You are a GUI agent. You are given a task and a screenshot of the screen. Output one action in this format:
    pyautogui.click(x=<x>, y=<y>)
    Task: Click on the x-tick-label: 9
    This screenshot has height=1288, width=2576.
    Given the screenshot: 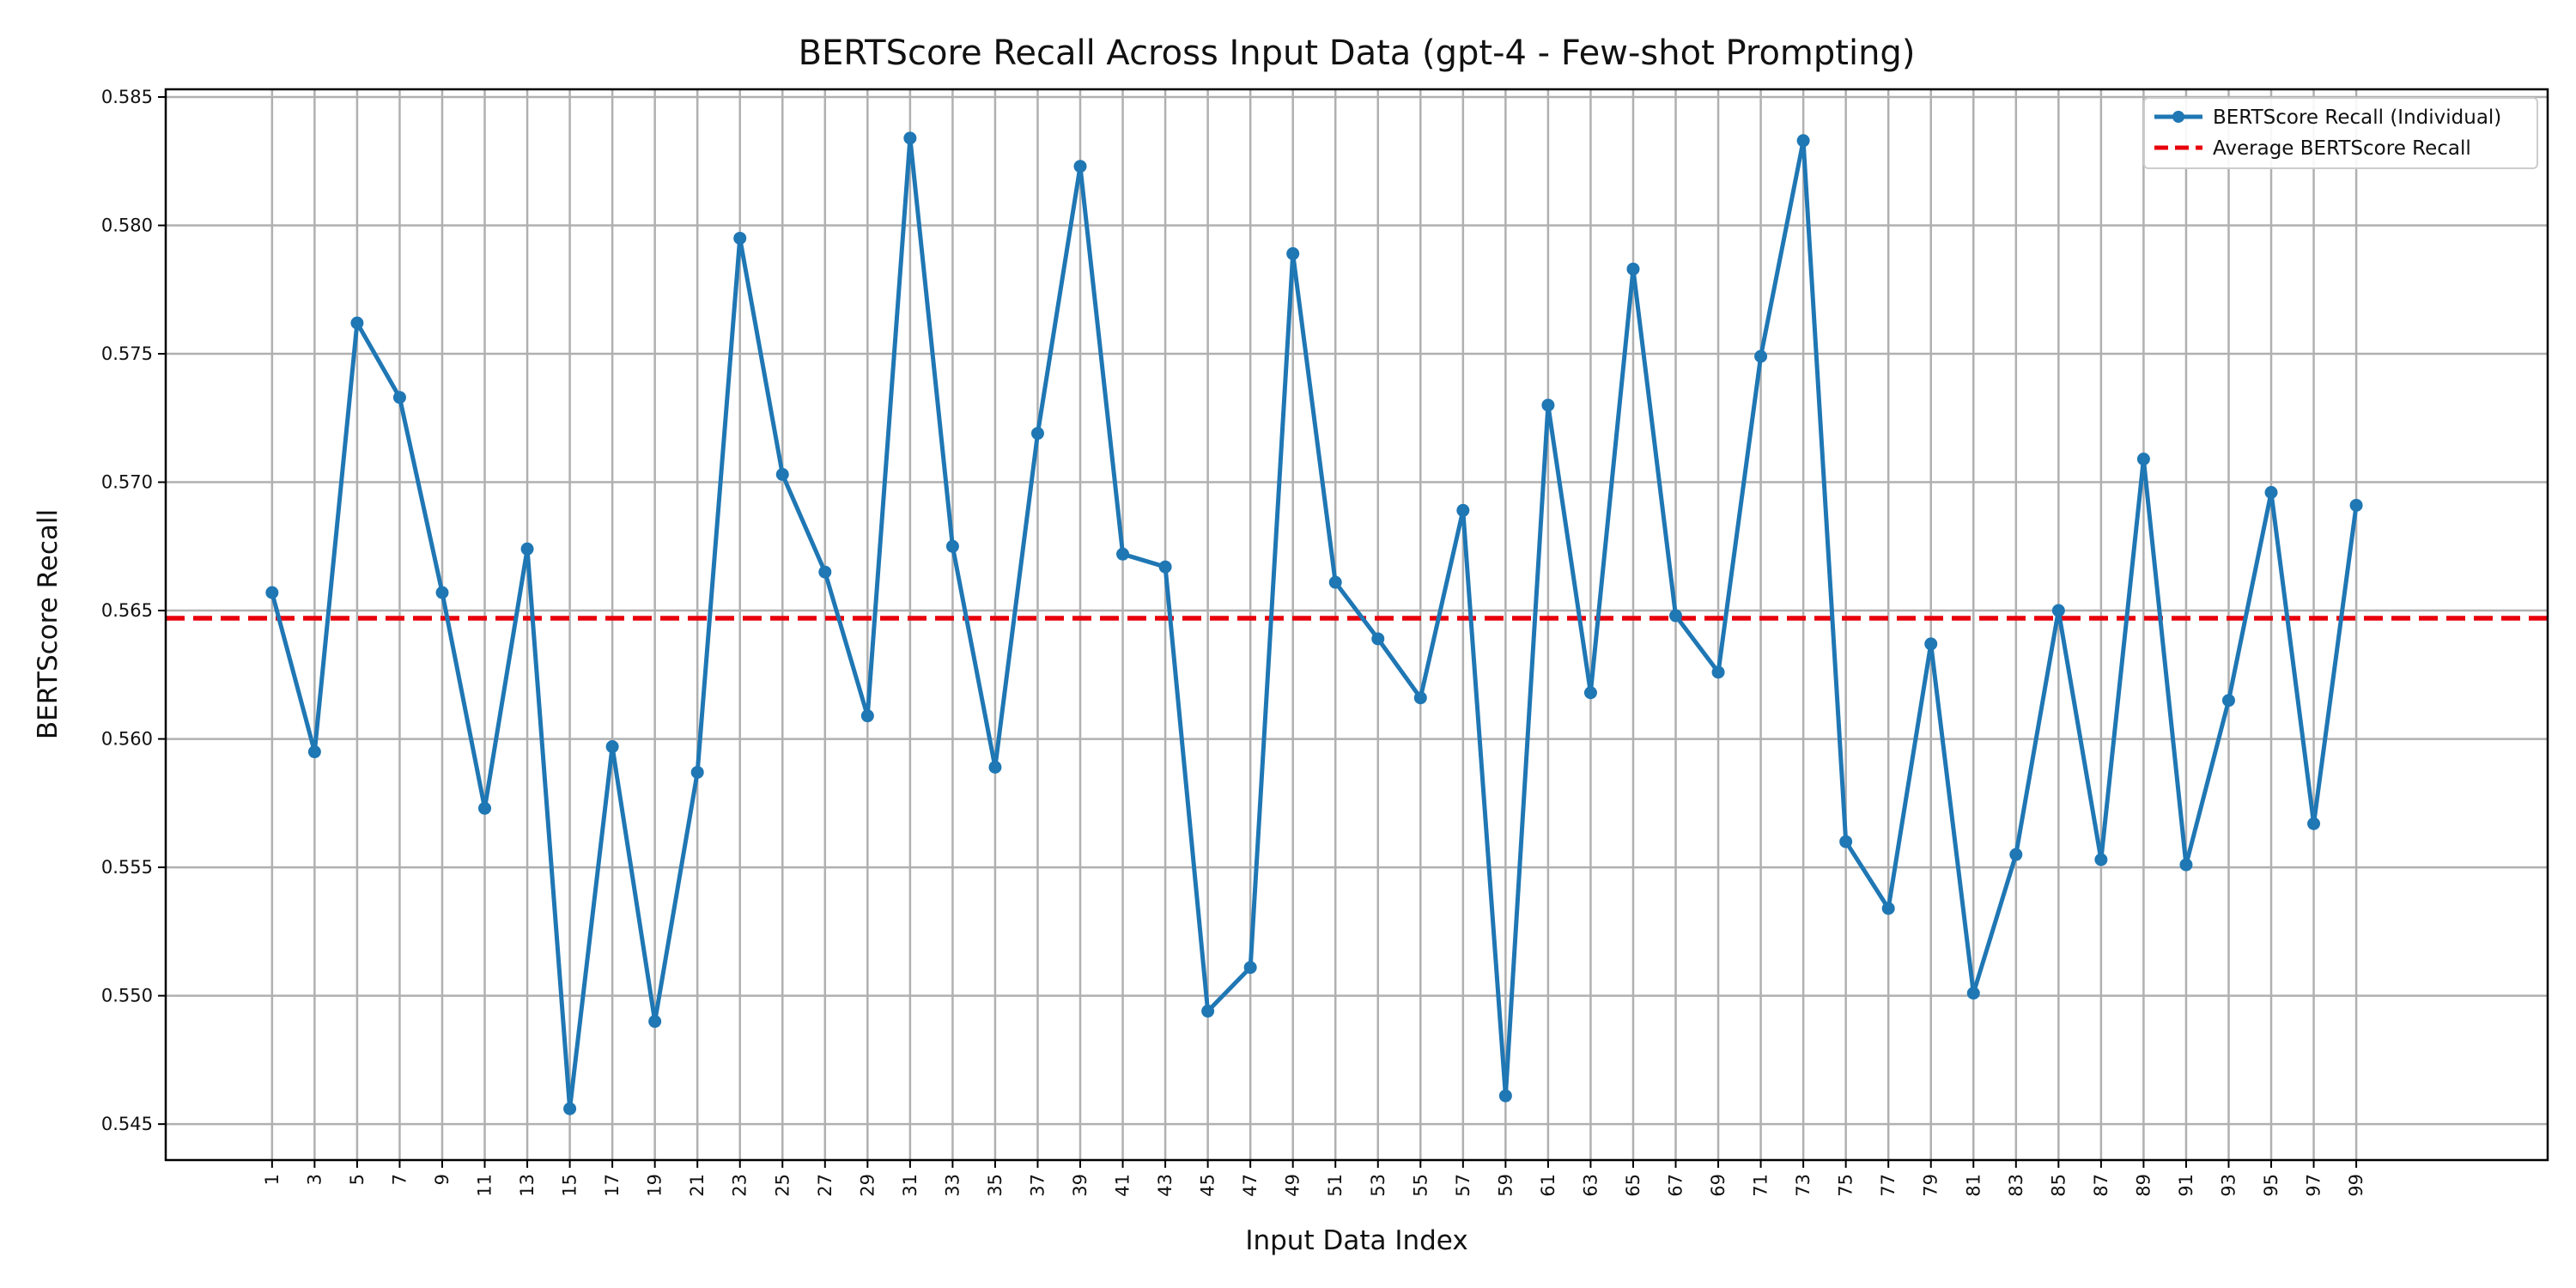 What is the action you would take?
    pyautogui.click(x=442, y=1180)
    